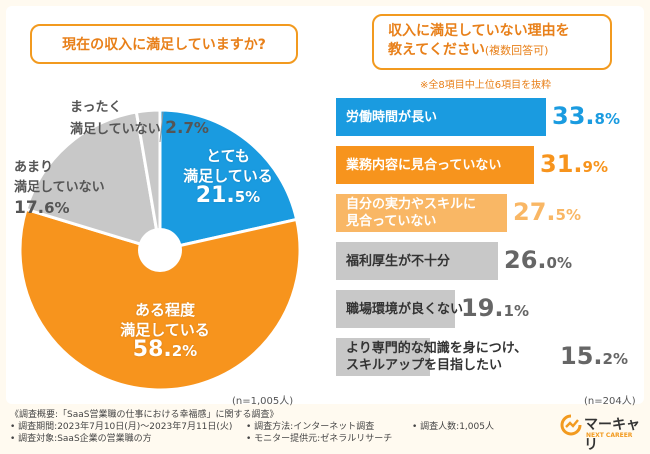  I want to click on pie-label-very-satisfied: とても満足している 21.5%, so click(228, 176).